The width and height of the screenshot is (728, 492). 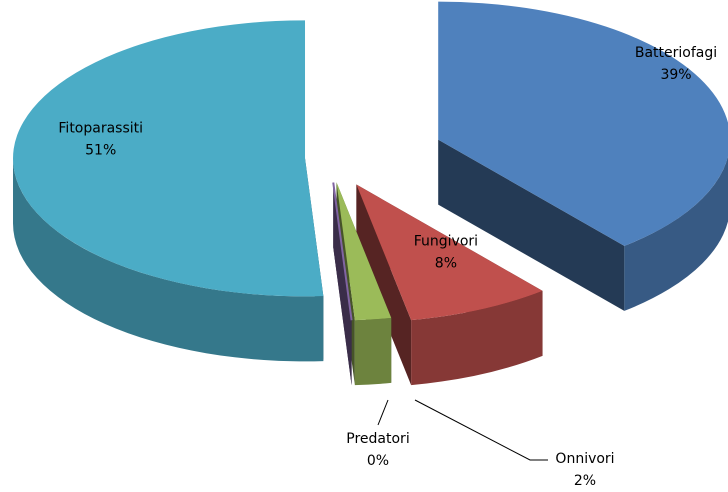 I want to click on slice-value: 39%, so click(x=675, y=75).